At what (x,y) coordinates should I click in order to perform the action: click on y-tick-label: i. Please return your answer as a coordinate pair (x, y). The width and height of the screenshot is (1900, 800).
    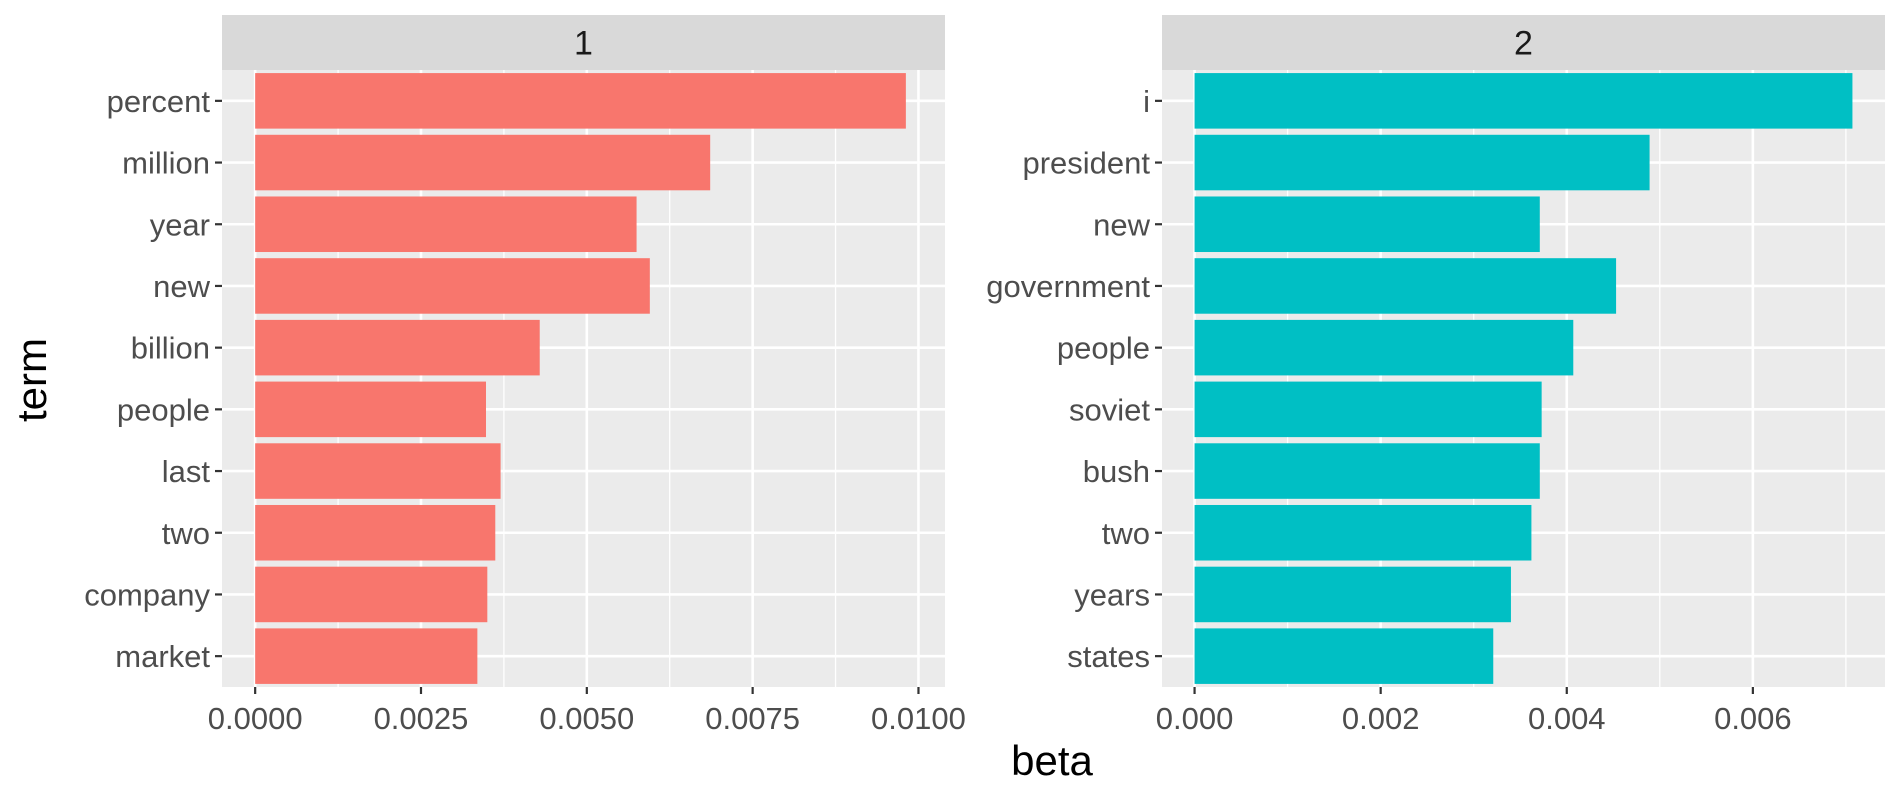
    Looking at the image, I should click on (1146, 101).